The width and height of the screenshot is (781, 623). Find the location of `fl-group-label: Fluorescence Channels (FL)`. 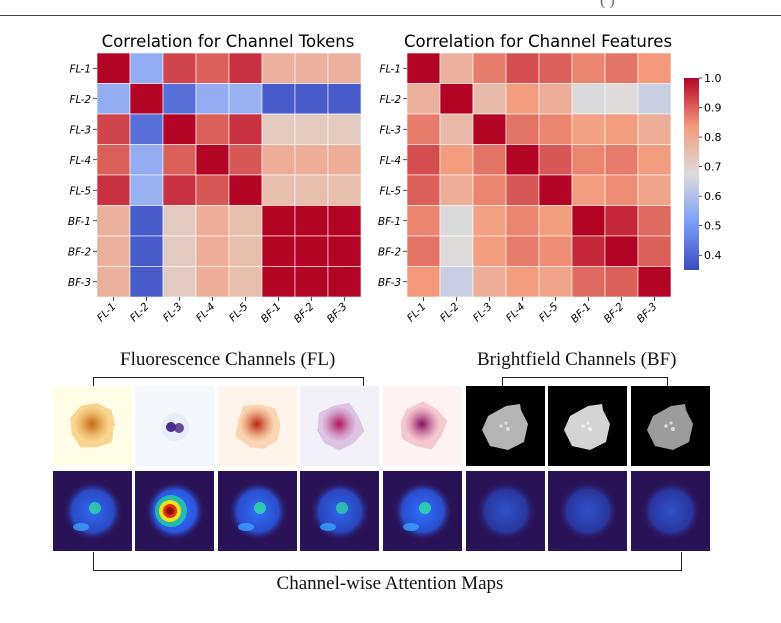

fl-group-label: Fluorescence Channels (FL) is located at coordinates (228, 359).